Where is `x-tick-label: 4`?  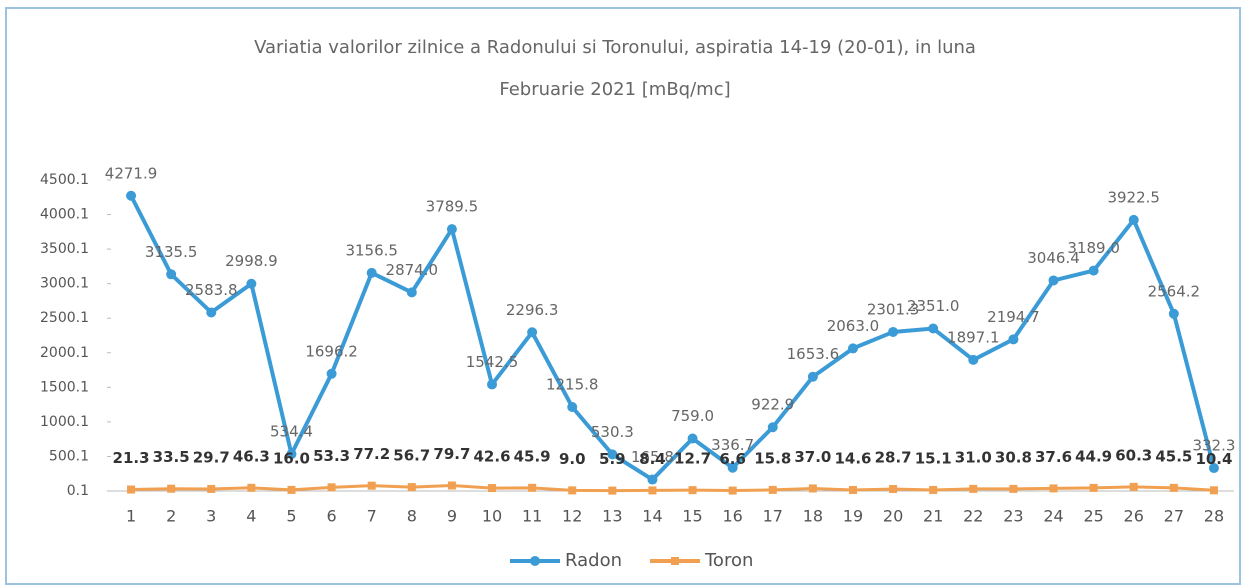
x-tick-label: 4 is located at coordinates (251, 516).